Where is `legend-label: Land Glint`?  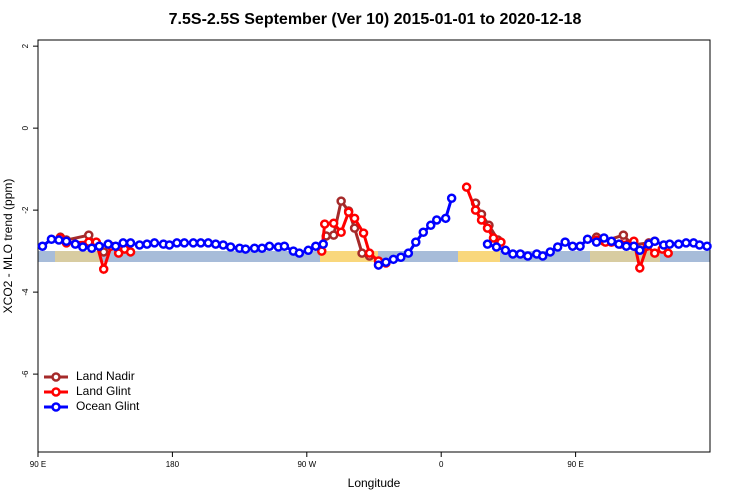
legend-label: Land Glint is located at coordinates (103, 391).